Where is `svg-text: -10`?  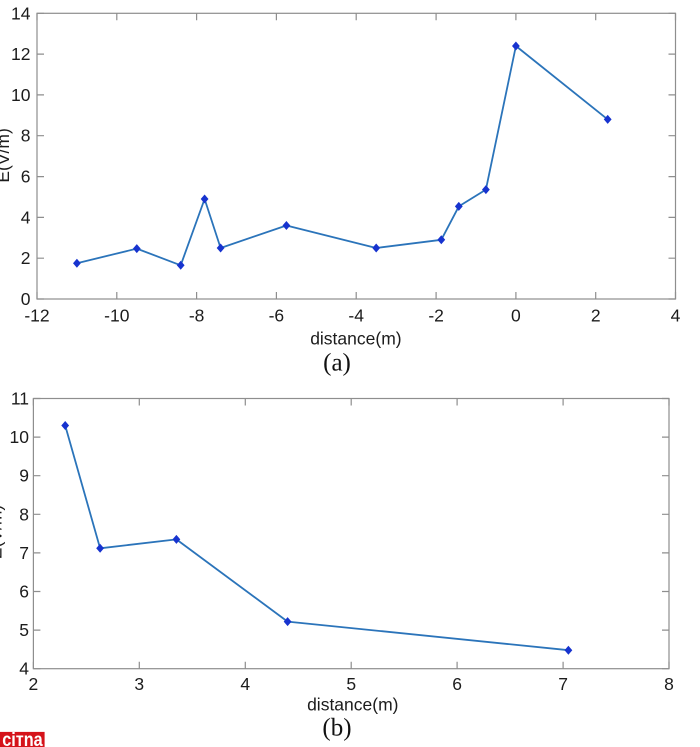 svg-text: -10 is located at coordinates (117, 316).